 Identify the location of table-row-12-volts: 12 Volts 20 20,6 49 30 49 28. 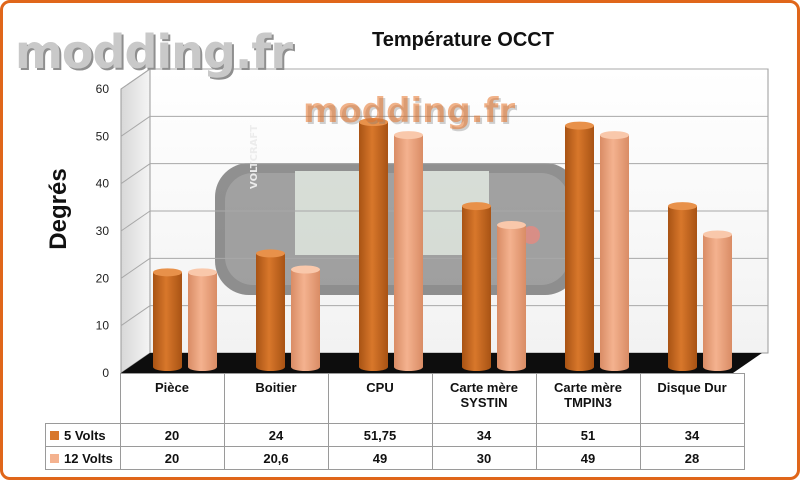
(395, 458).